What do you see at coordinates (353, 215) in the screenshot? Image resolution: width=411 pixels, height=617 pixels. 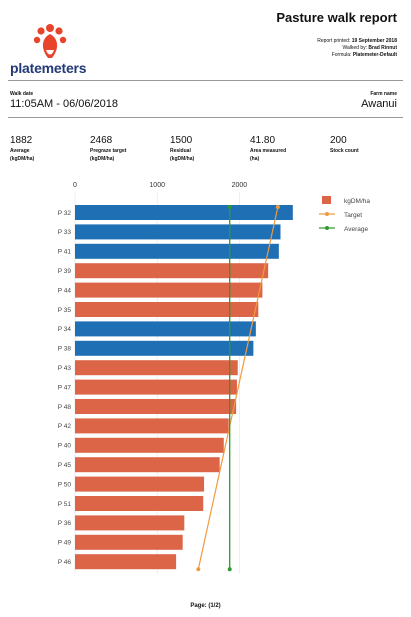 I see `legend-label: Target` at bounding box center [353, 215].